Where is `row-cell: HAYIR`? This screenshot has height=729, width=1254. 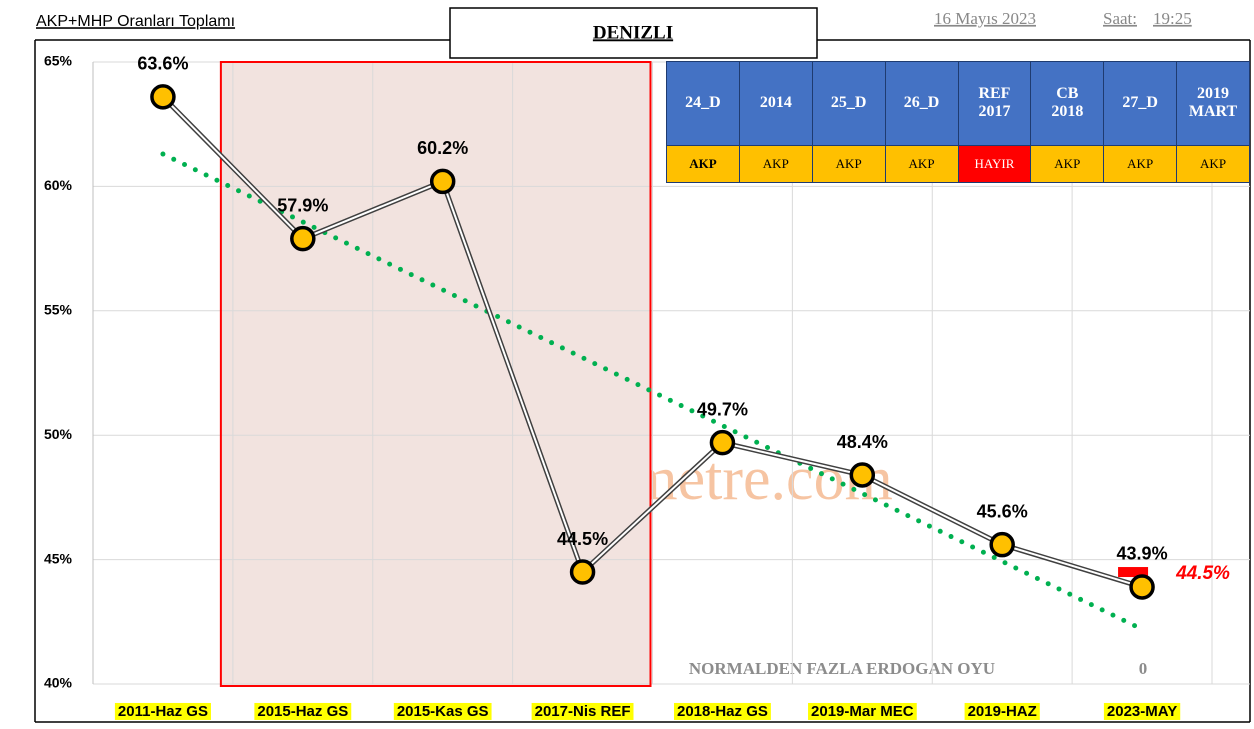
row-cell: HAYIR is located at coordinates (994, 164).